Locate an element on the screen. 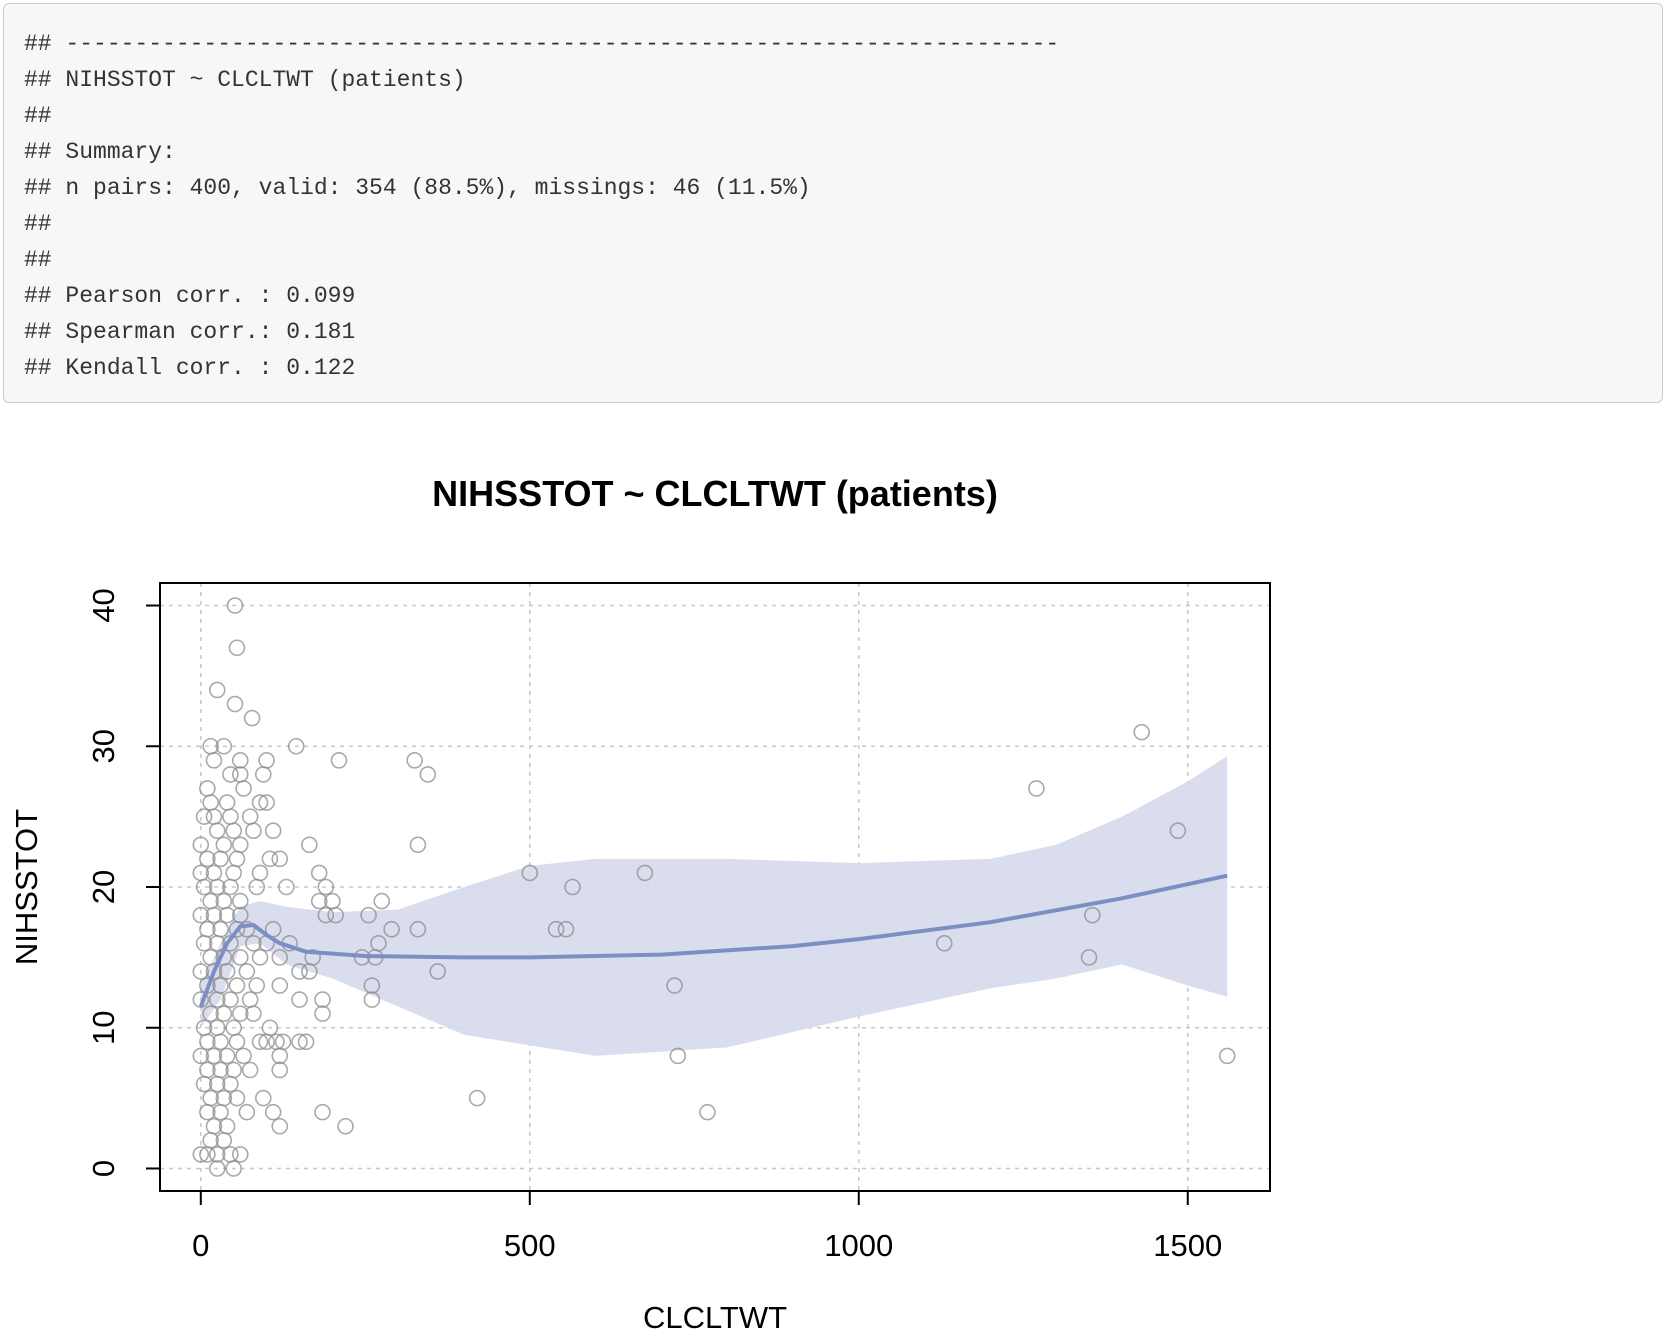 The width and height of the screenshot is (1668, 1344). console-line: ## Spearman corr.: 0.181 is located at coordinates (190, 332).